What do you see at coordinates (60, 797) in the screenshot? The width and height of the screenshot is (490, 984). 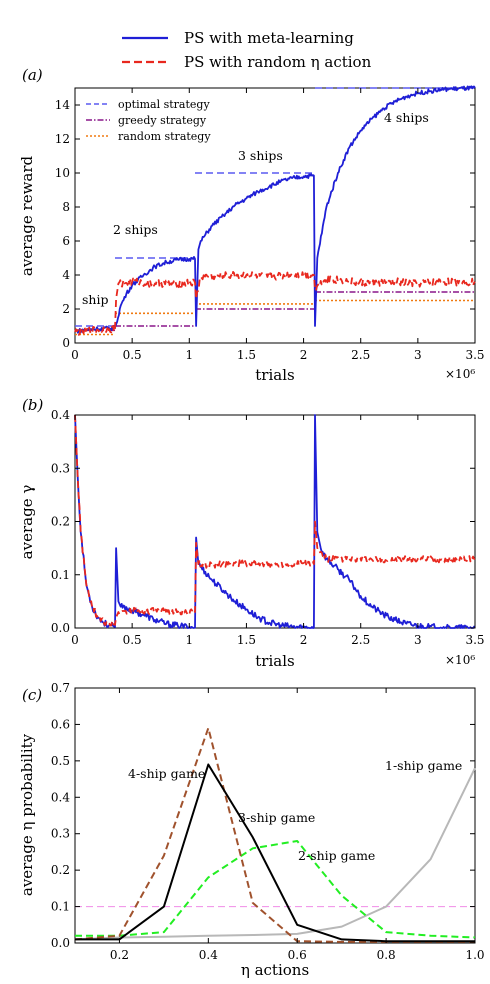 I see `panel-c-ytick-label: 0.4` at bounding box center [60, 797].